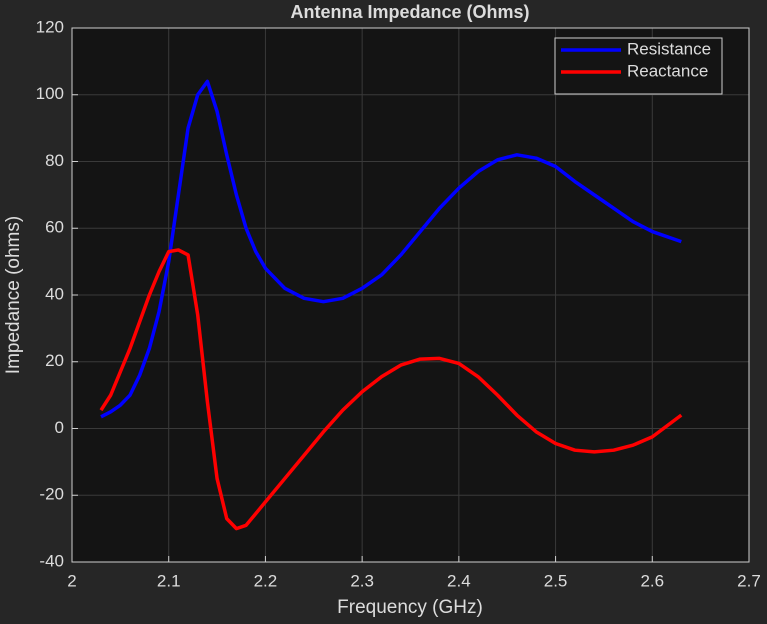 The width and height of the screenshot is (767, 624). Describe the element at coordinates (51, 494) in the screenshot. I see `y-tick-label: -20` at that location.